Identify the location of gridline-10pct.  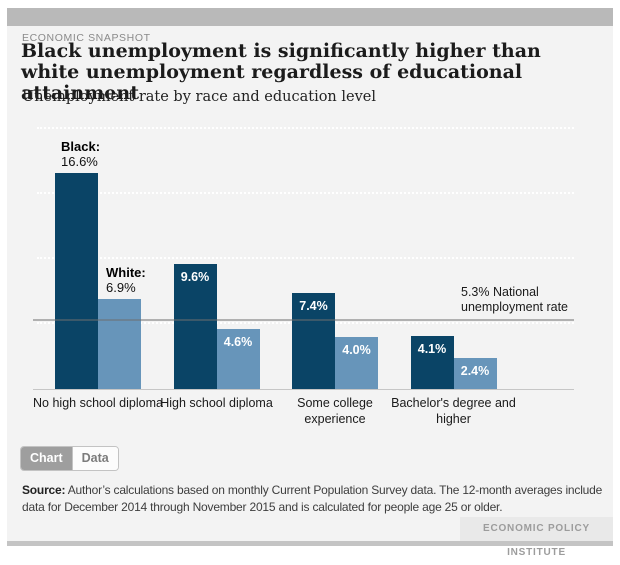
(305, 258).